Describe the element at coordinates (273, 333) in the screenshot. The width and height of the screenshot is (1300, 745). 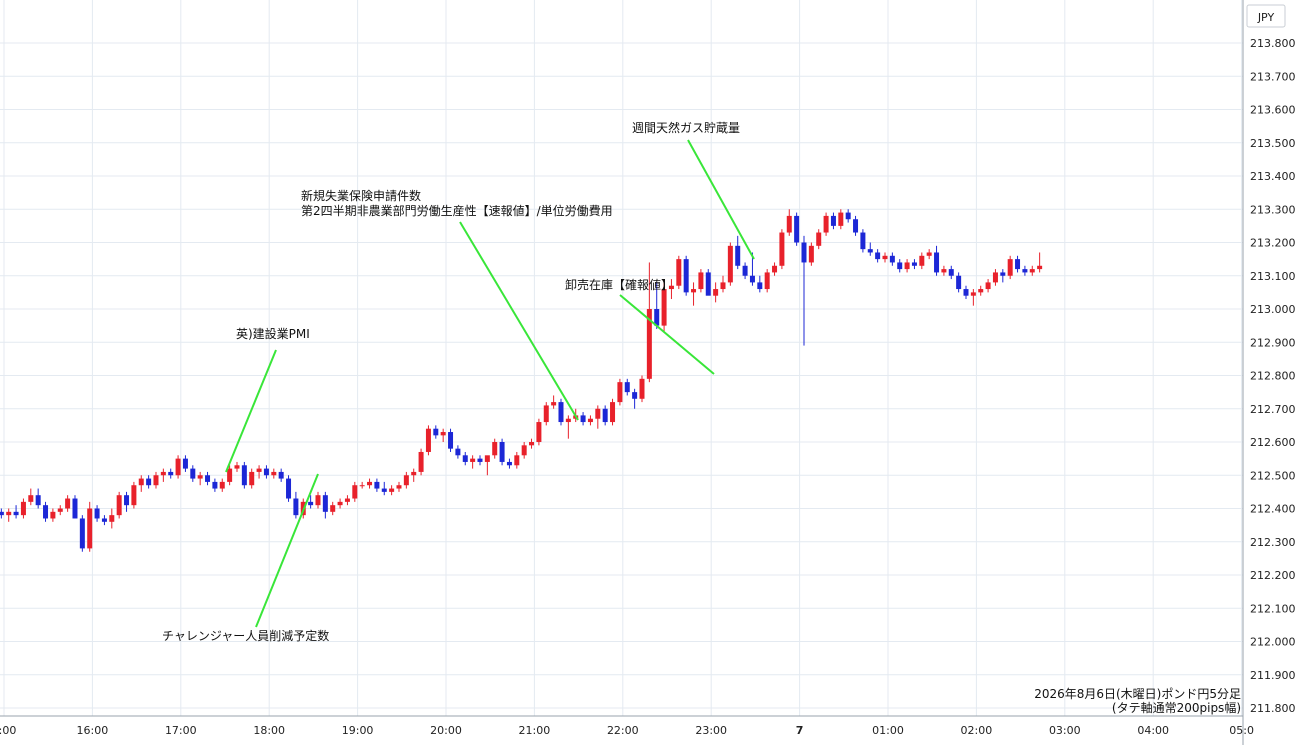
I see `annotation-text: 英)建設業PMI` at that location.